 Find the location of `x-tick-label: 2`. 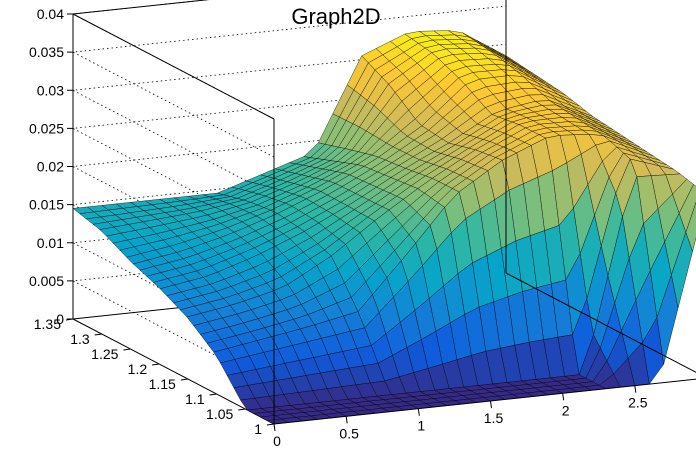

x-tick-label: 2 is located at coordinates (566, 410).